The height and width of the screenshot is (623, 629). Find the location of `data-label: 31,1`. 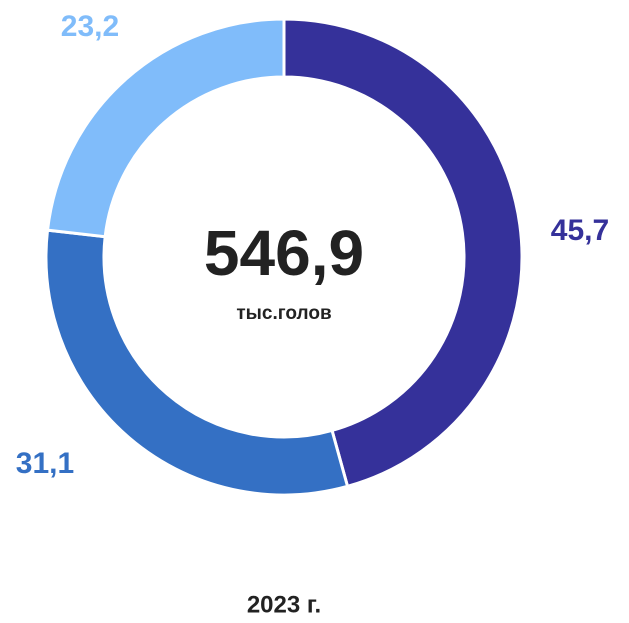

data-label: 31,1 is located at coordinates (45, 463).